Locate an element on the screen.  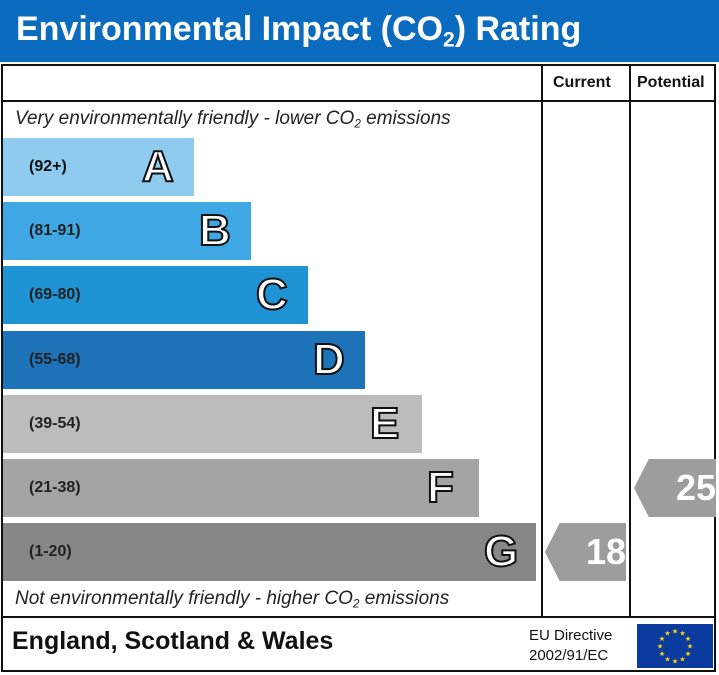
potential-rating-arrow: 25 is located at coordinates (675, 488).